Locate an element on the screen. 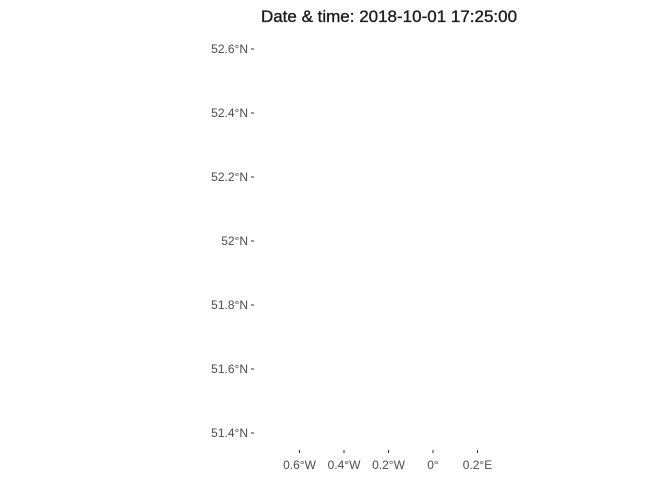  y-tick-label: 52.6°N is located at coordinates (229, 49).